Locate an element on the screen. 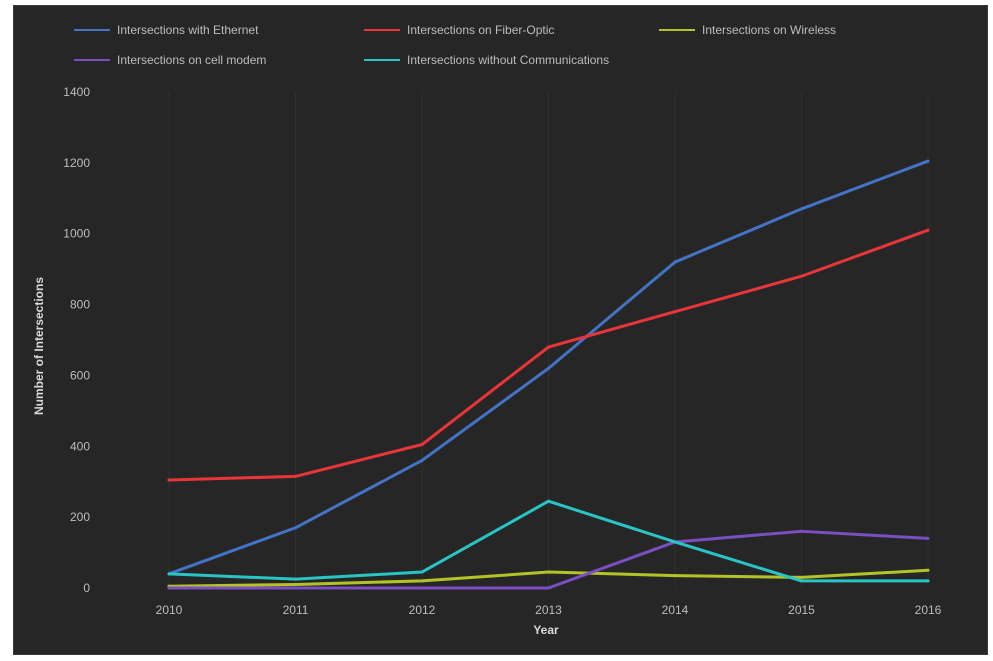 The width and height of the screenshot is (993, 661). legend-label: Intersections on Fiber-Optic is located at coordinates (480, 30).